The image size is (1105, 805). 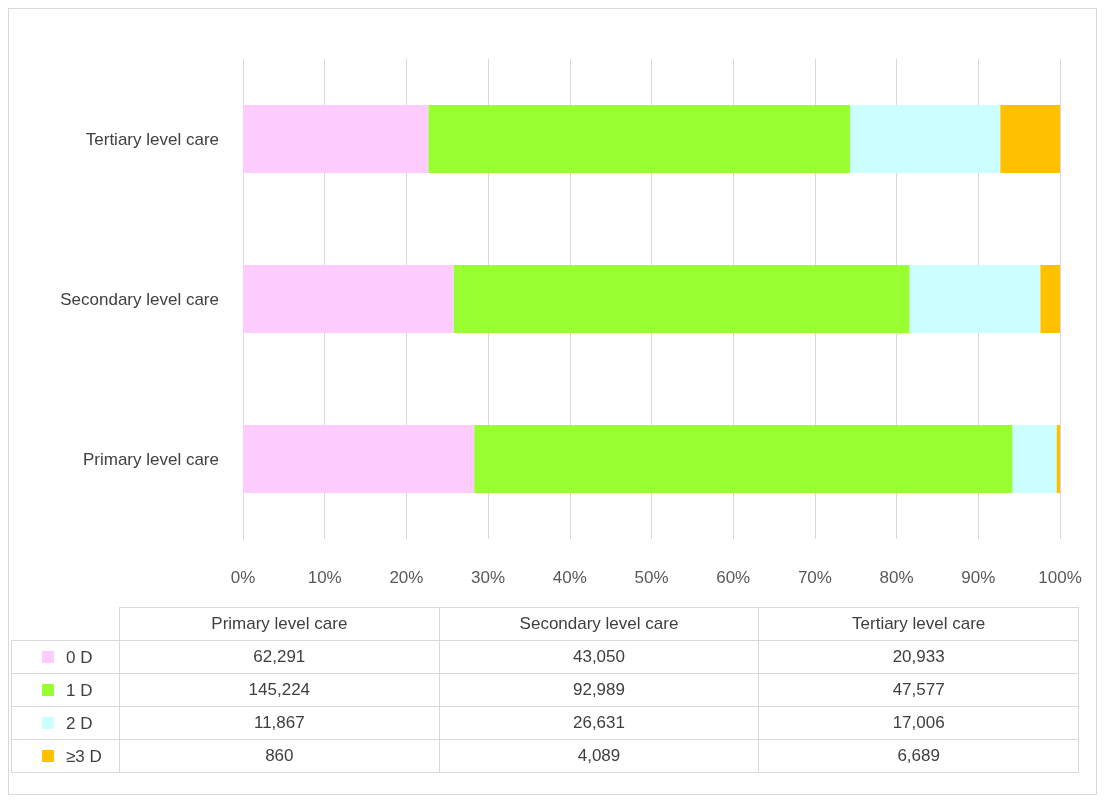 What do you see at coordinates (599, 756) in the screenshot?
I see `text: 4,089` at bounding box center [599, 756].